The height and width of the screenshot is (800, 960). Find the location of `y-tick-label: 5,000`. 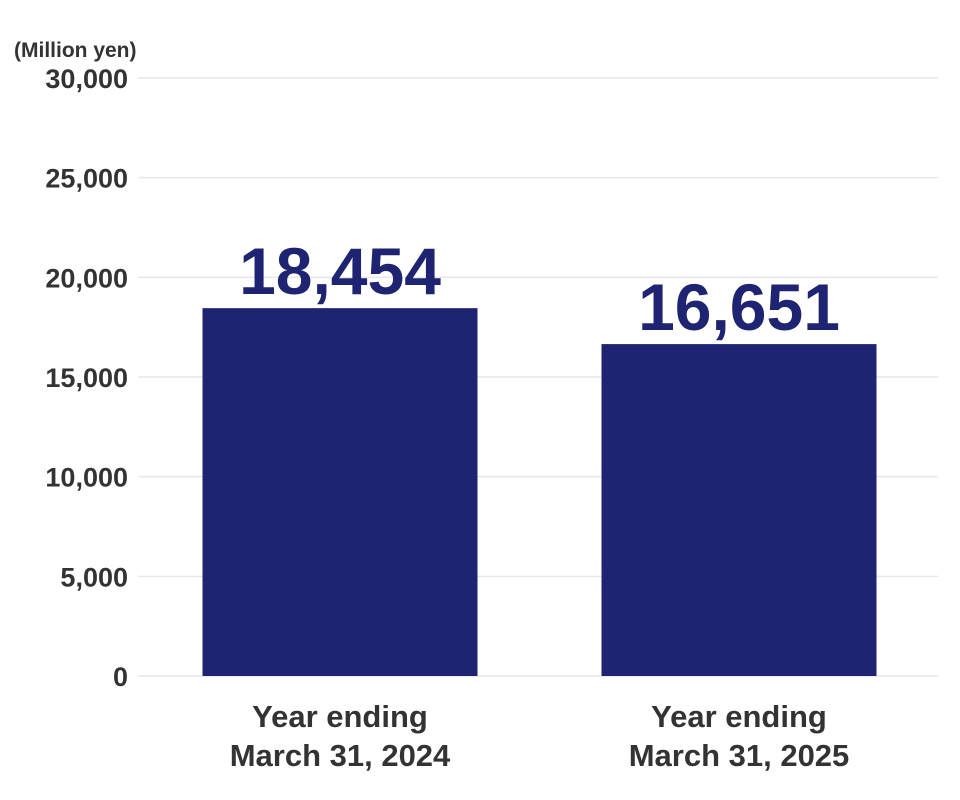

y-tick-label: 5,000 is located at coordinates (94, 577).